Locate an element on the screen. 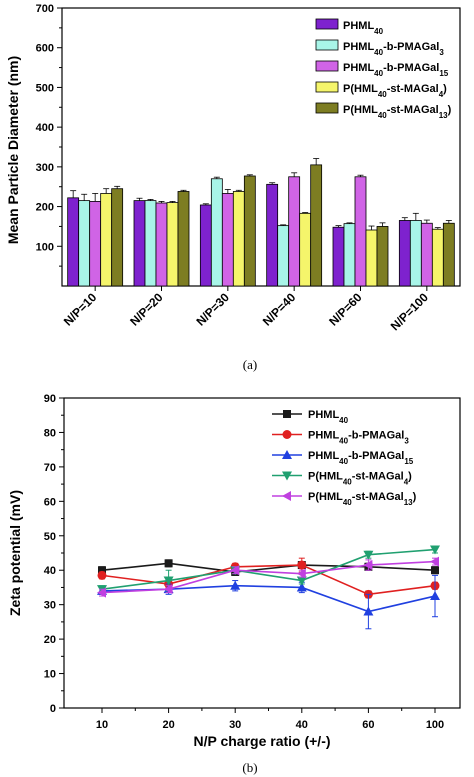  y-axis-label-a: Mean Particle Diameter (nm) is located at coordinates (13, 150).